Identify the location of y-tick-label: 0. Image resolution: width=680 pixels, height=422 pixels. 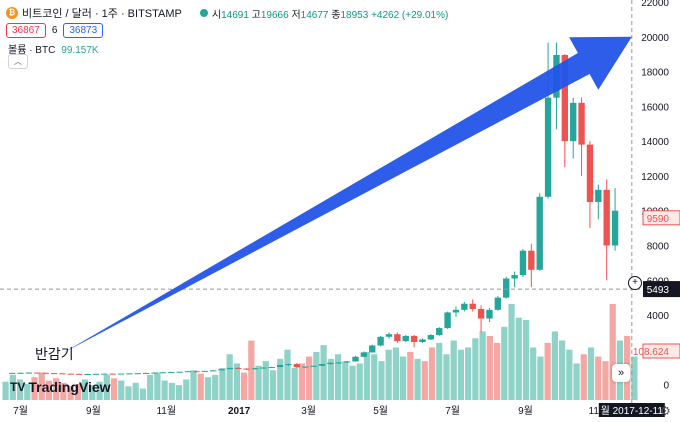
(666, 386).